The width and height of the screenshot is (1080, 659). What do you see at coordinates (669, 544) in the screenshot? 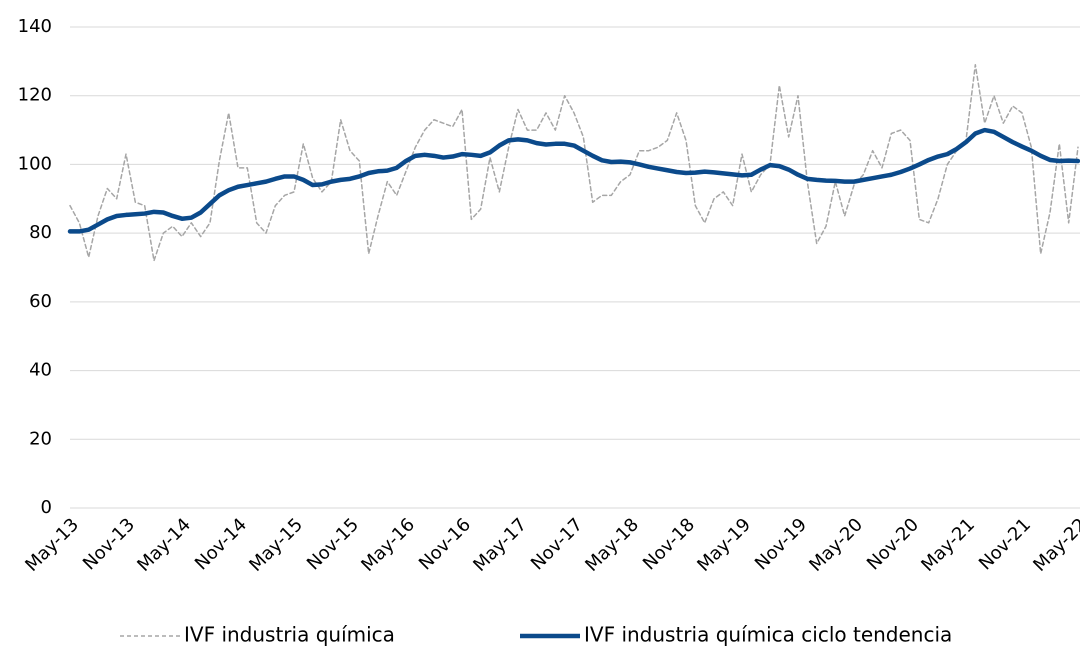
I see `x-tick-label: Nov-18` at bounding box center [669, 544].